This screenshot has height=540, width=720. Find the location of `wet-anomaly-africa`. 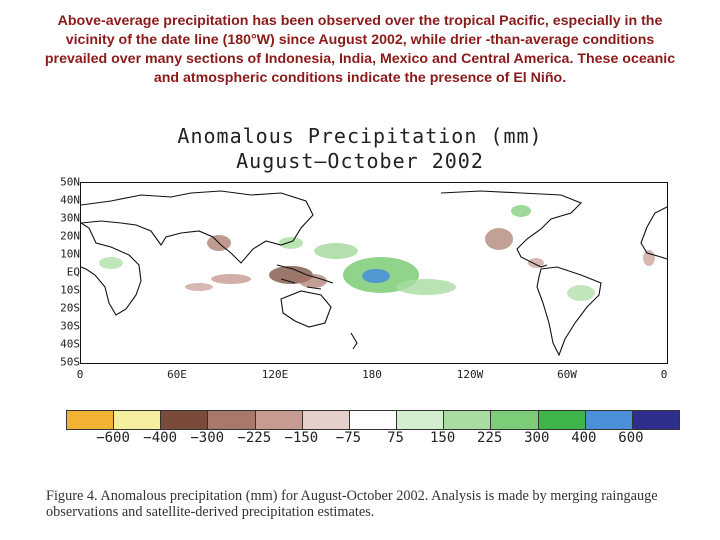

wet-anomaly-africa is located at coordinates (111, 263).